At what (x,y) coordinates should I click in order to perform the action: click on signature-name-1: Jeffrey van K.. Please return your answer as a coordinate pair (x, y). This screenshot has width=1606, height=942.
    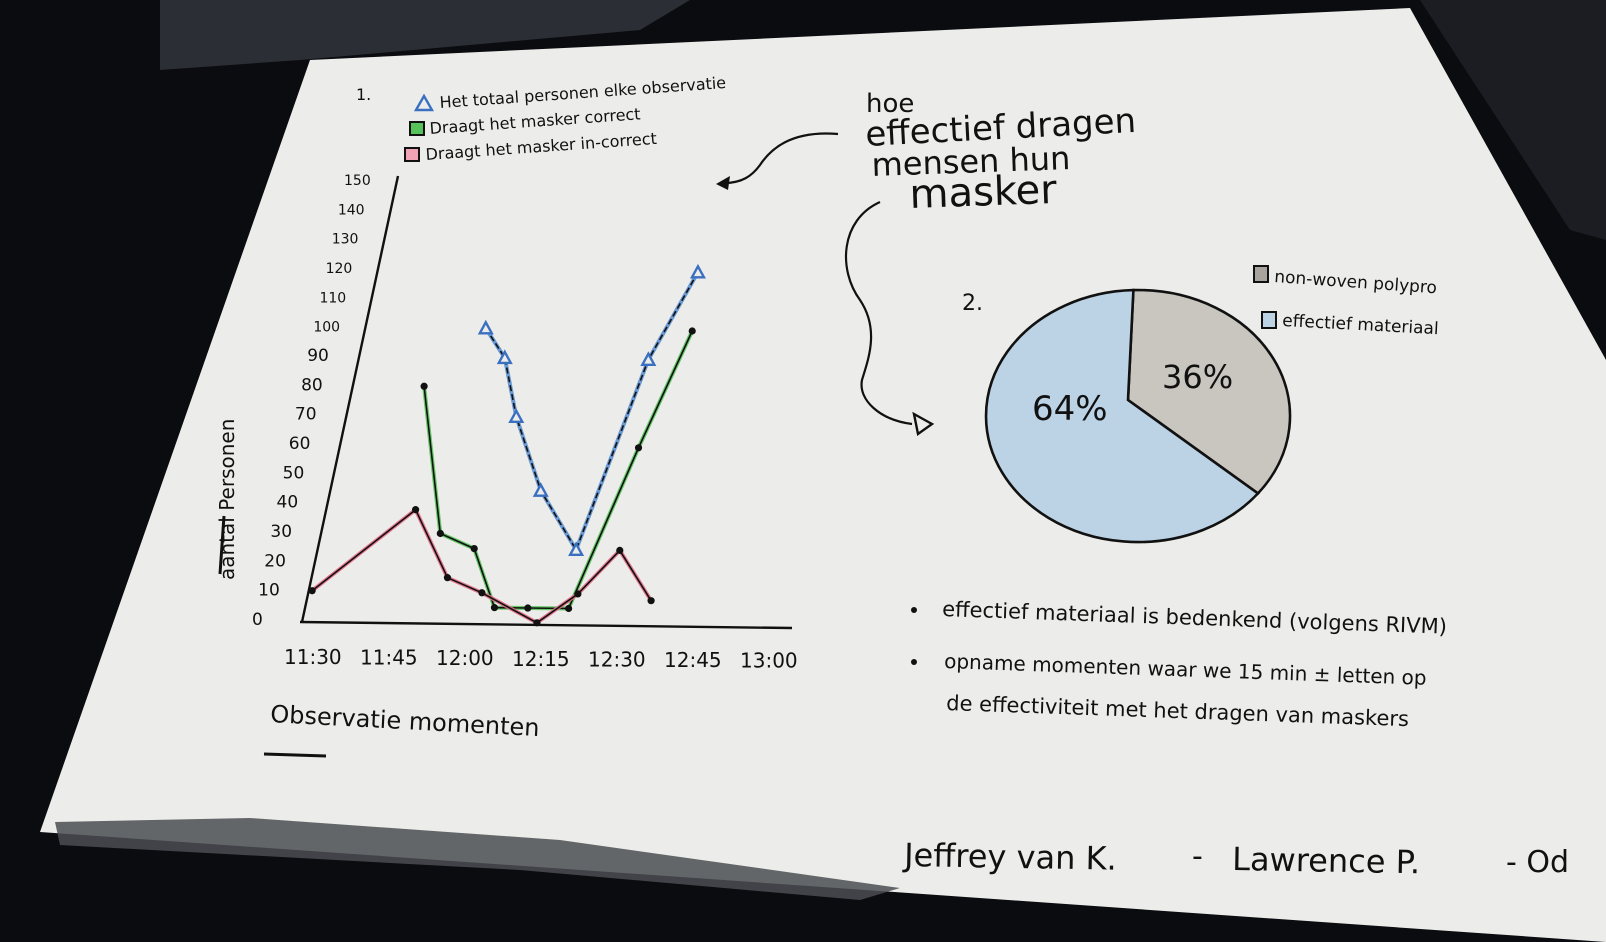
    Looking at the image, I should click on (1009, 857).